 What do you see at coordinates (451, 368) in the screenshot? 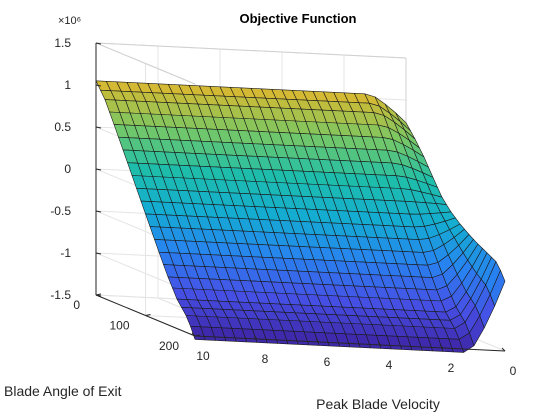
I see `x-tick-label: 2` at bounding box center [451, 368].